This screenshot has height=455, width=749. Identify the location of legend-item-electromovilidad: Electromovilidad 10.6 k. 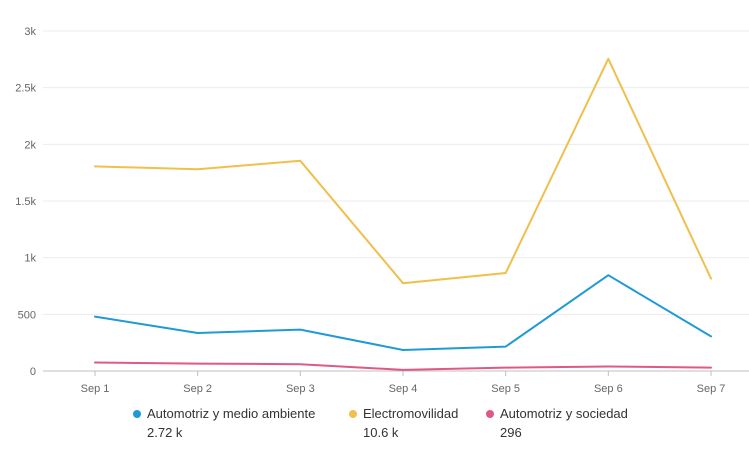
(417, 423).